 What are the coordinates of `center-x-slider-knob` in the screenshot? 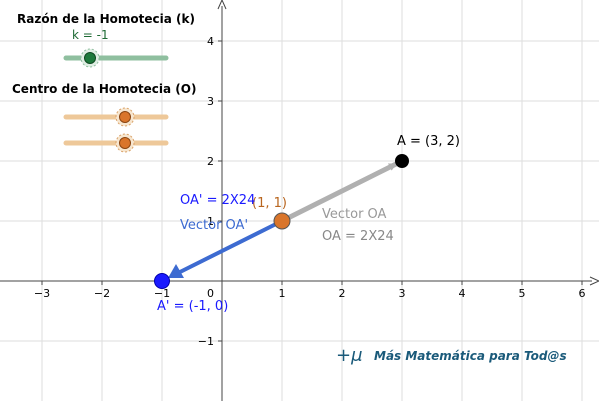 It's located at (125, 117).